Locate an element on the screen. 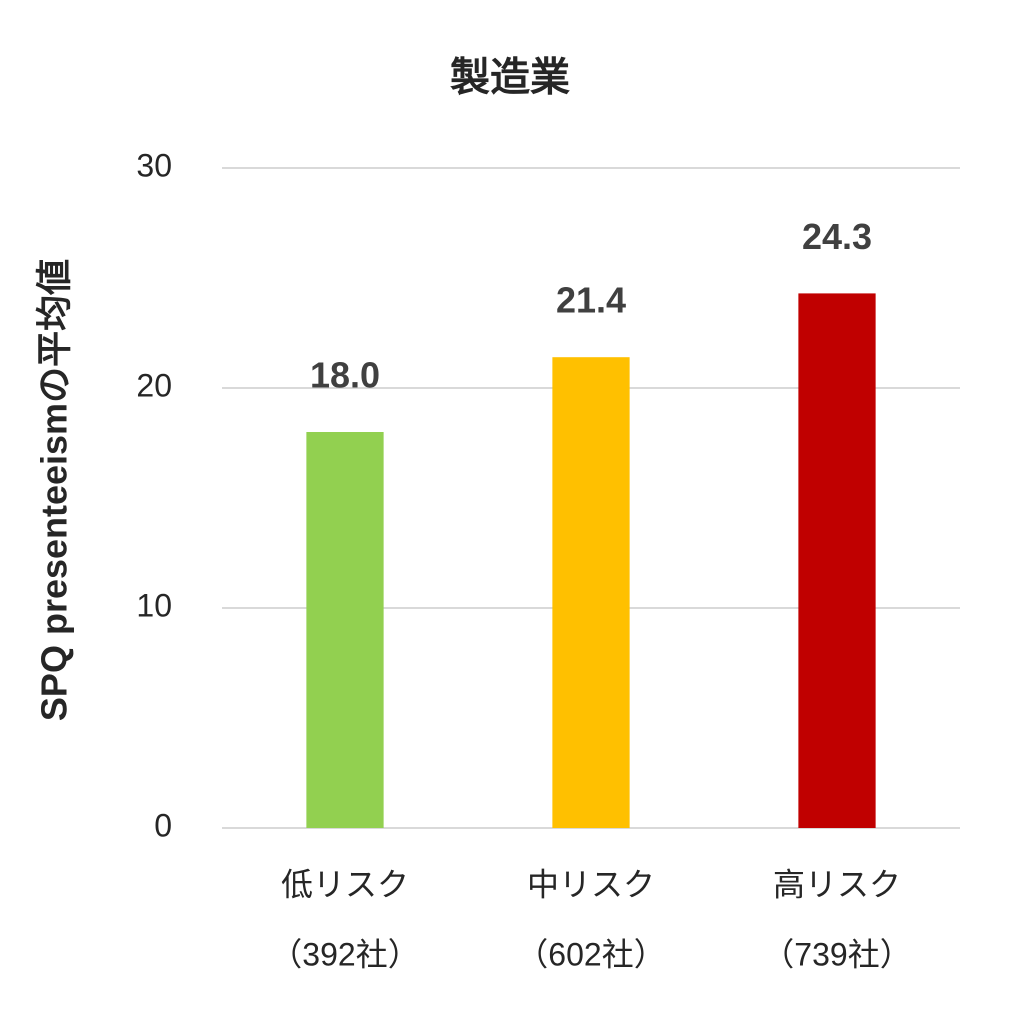 Image resolution: width=1012 pixels, height=1035 pixels. y-tick-label: 30 is located at coordinates (154, 165).